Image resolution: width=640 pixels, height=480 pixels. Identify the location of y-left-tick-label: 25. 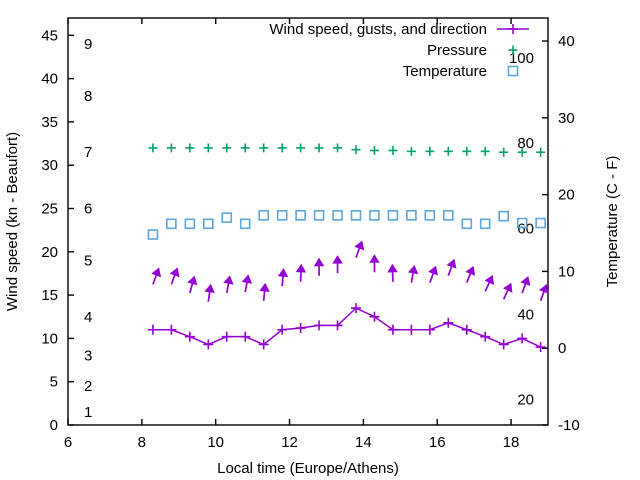
(49, 209).